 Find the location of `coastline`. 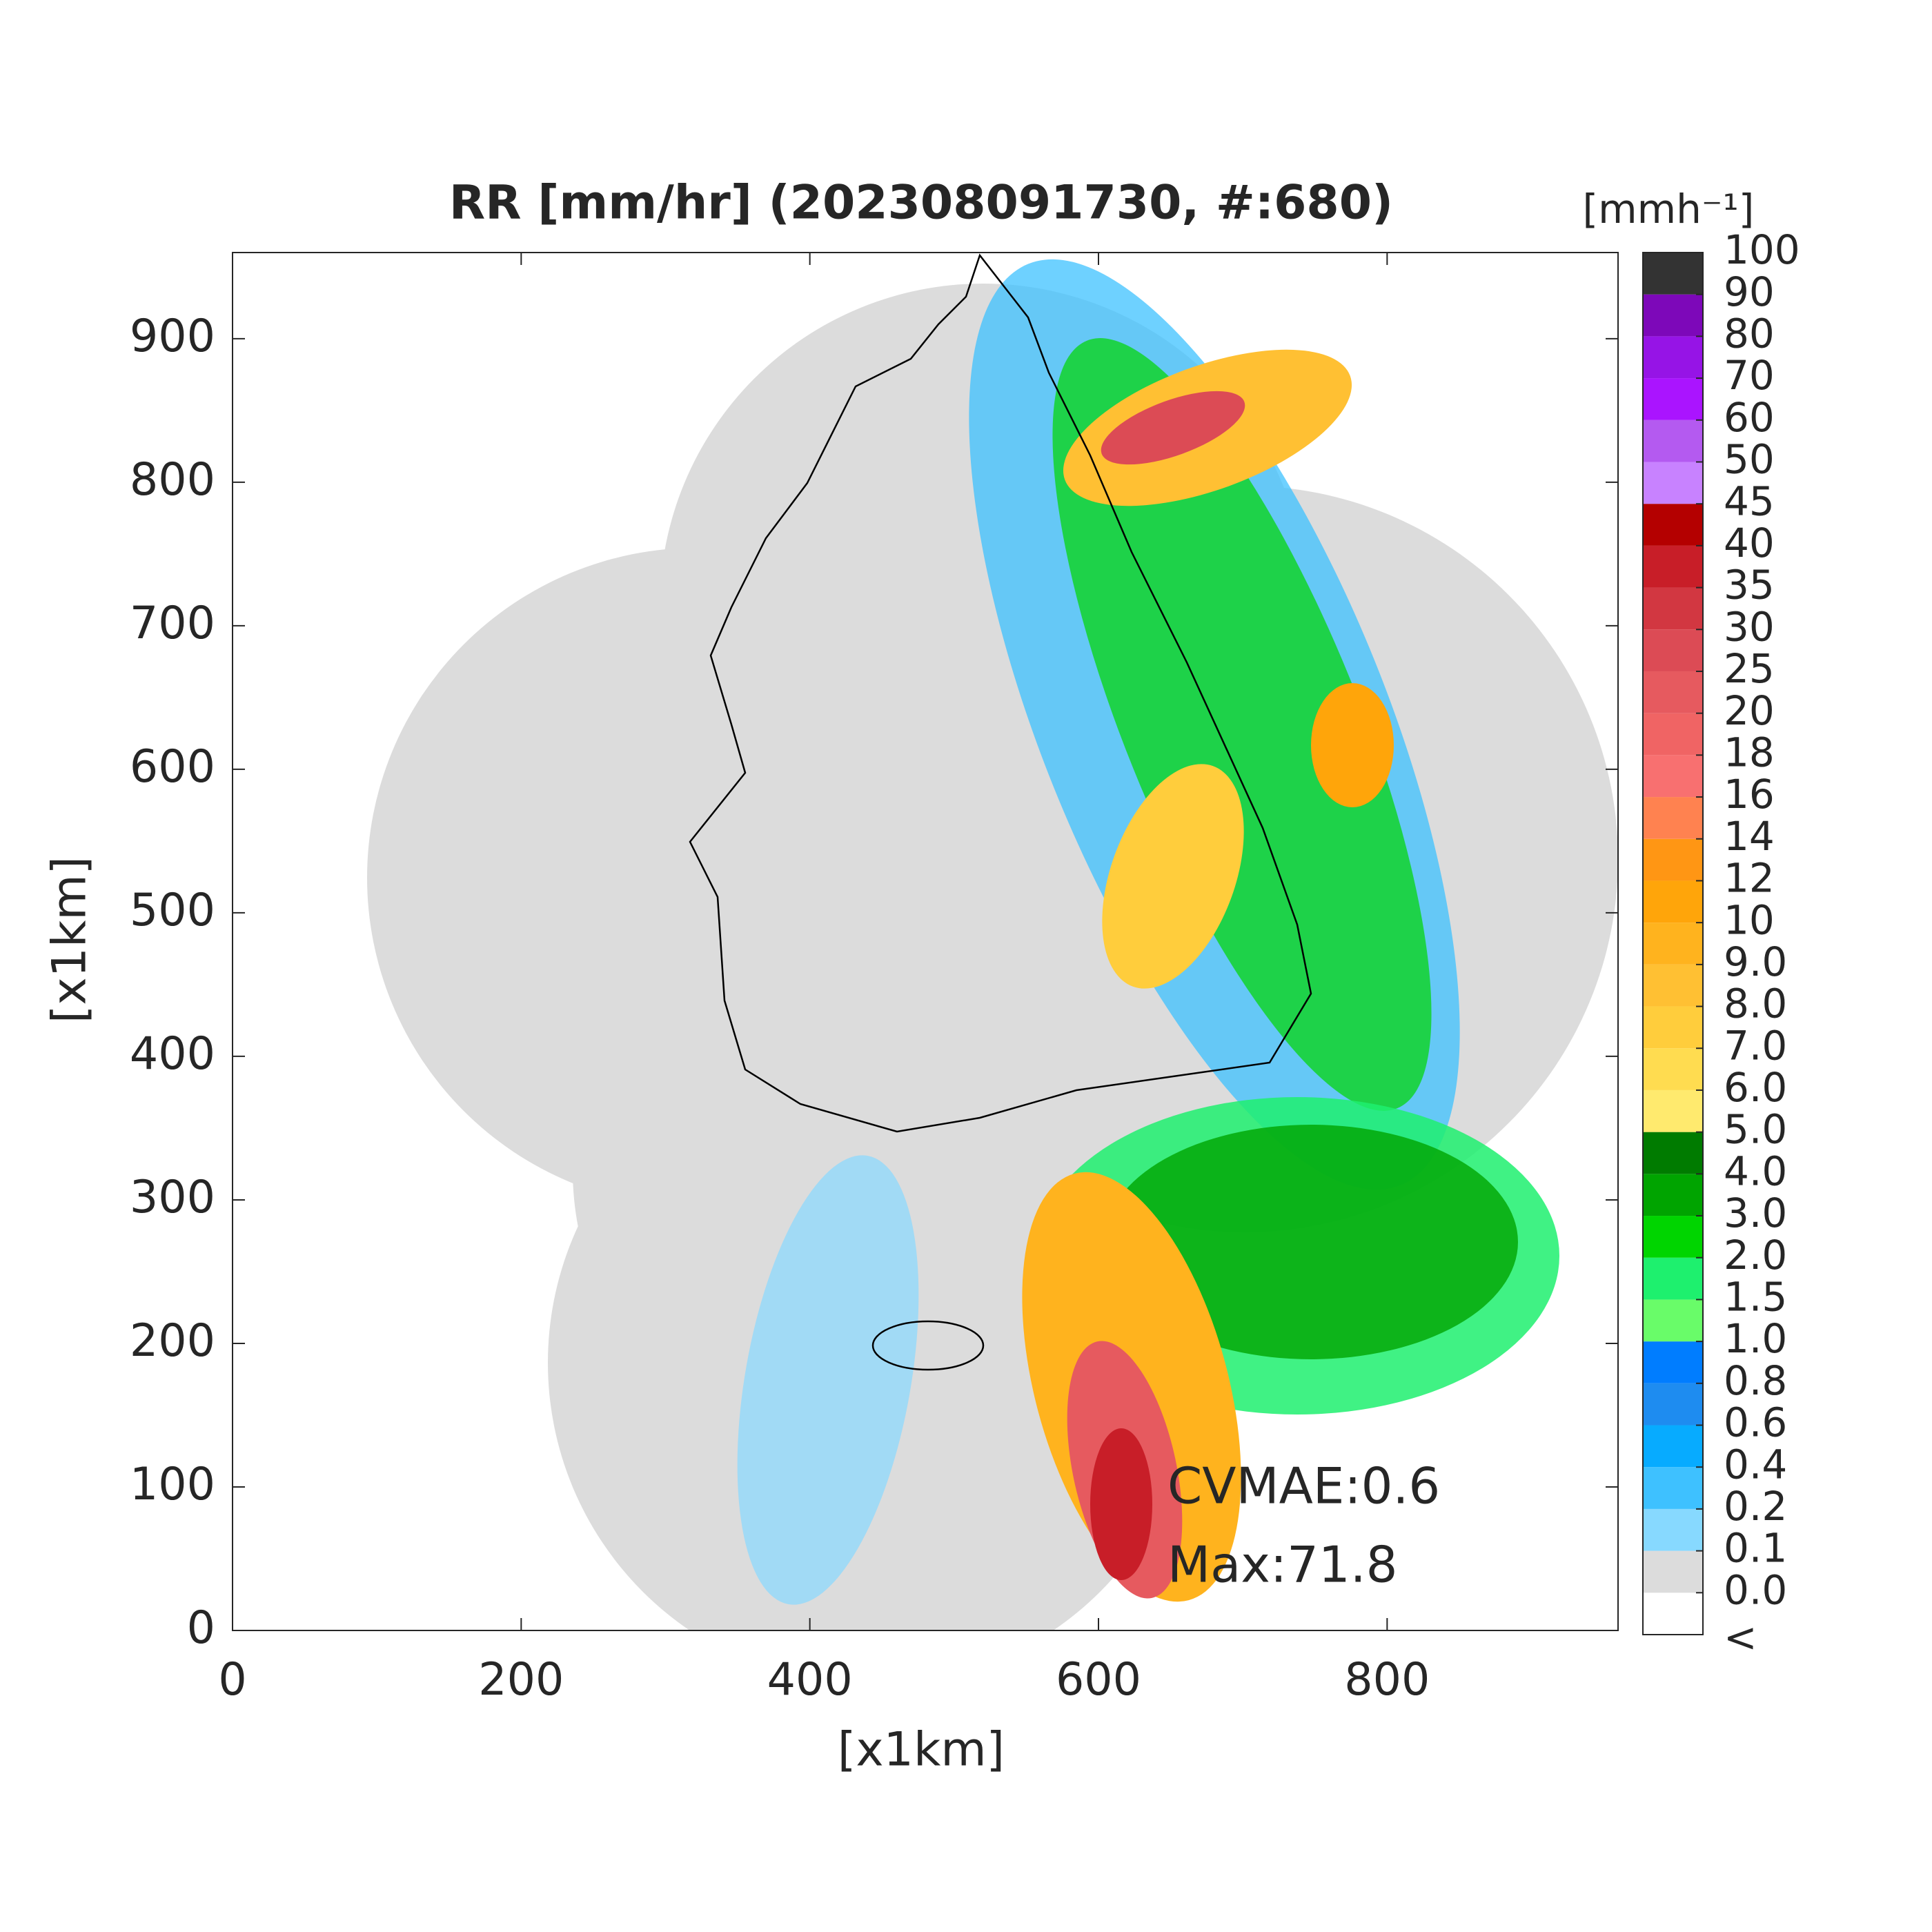

coastline is located at coordinates (1000, 693).